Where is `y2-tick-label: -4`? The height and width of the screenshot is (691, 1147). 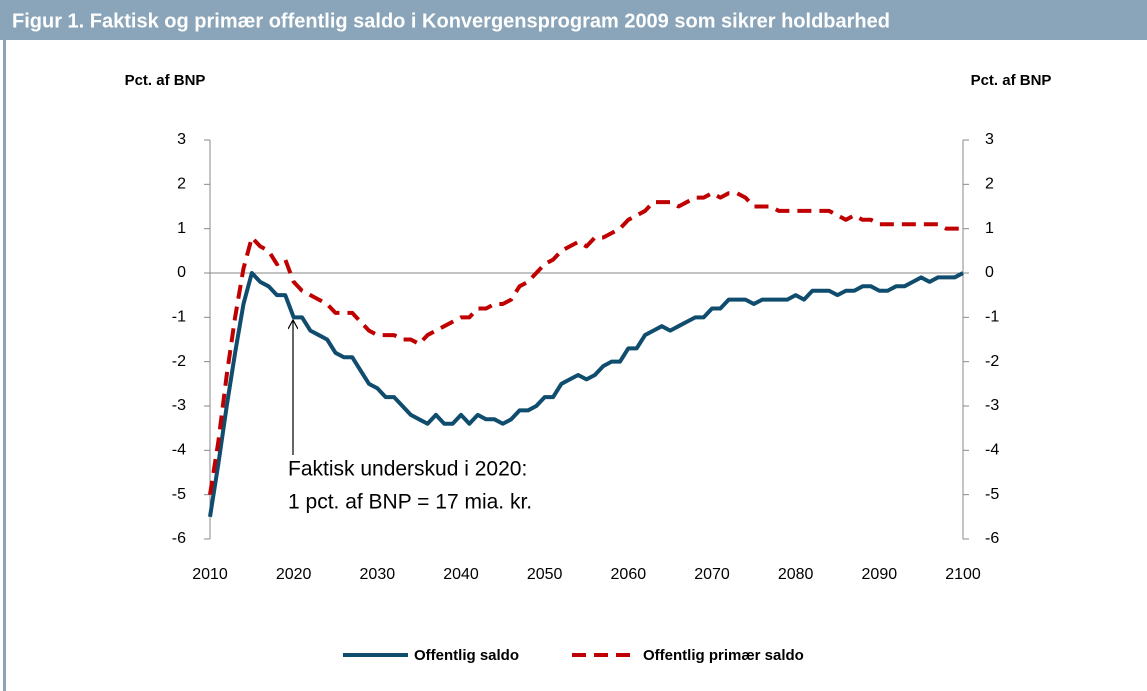
y2-tick-label: -4 is located at coordinates (992, 450).